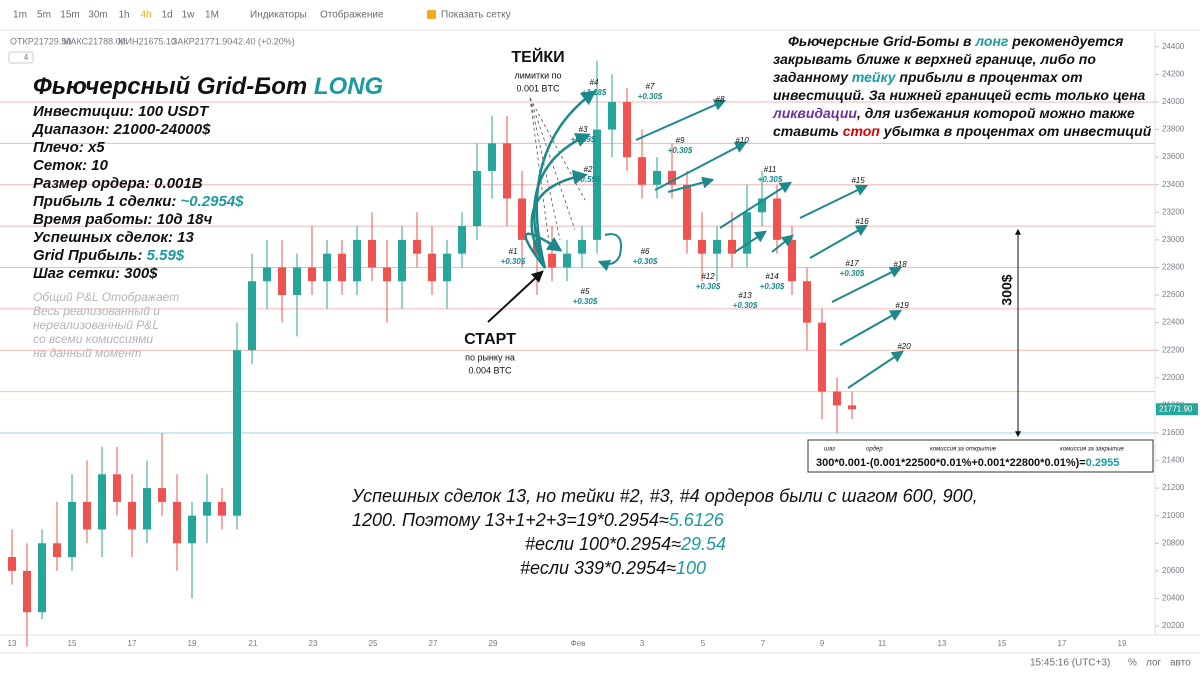  I want to click on display-button: Отображение, so click(352, 15).